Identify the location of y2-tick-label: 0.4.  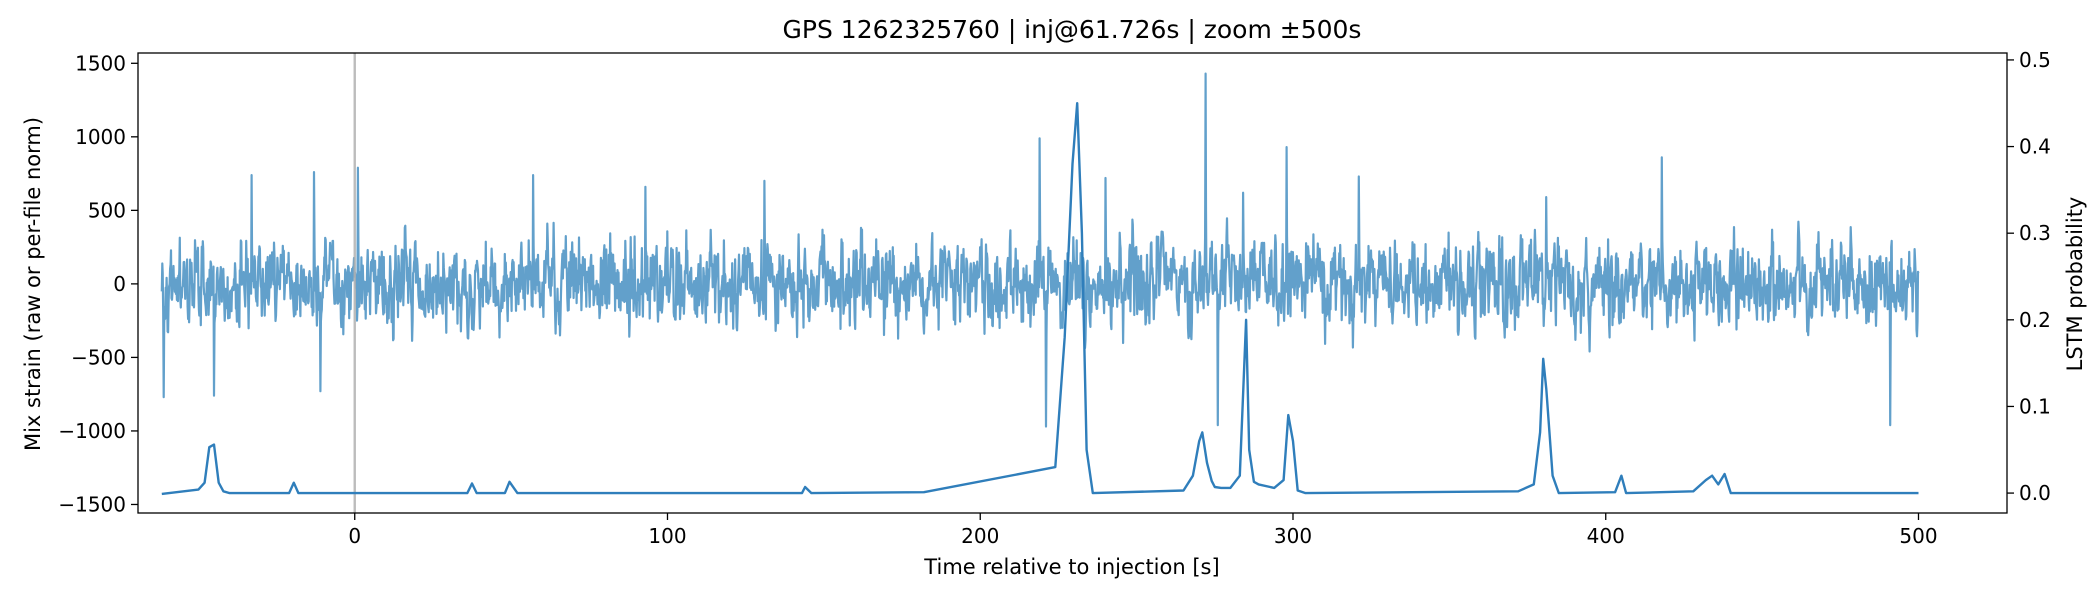
(2035, 147).